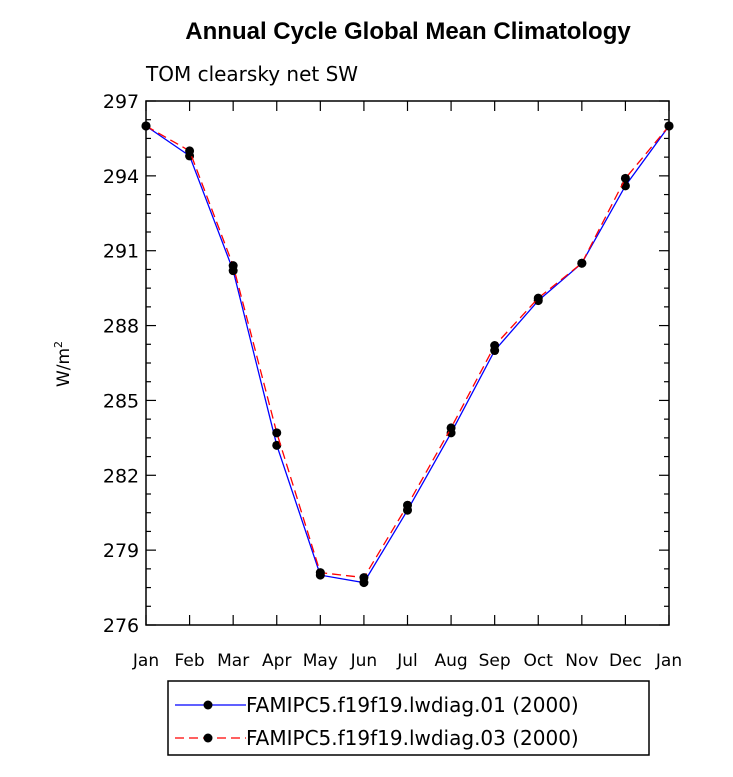  Describe the element at coordinates (408, 31) in the screenshot. I see `chart-title: Annual Cycle Global Mean Climatology` at that location.